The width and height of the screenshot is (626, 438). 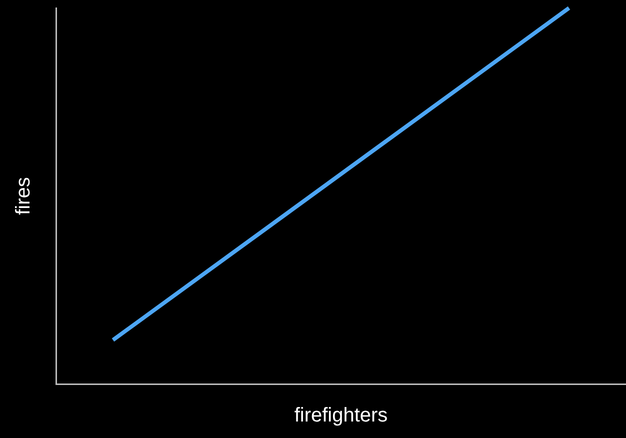 What do you see at coordinates (23, 196) in the screenshot?
I see `y-axis-title: fires` at bounding box center [23, 196].